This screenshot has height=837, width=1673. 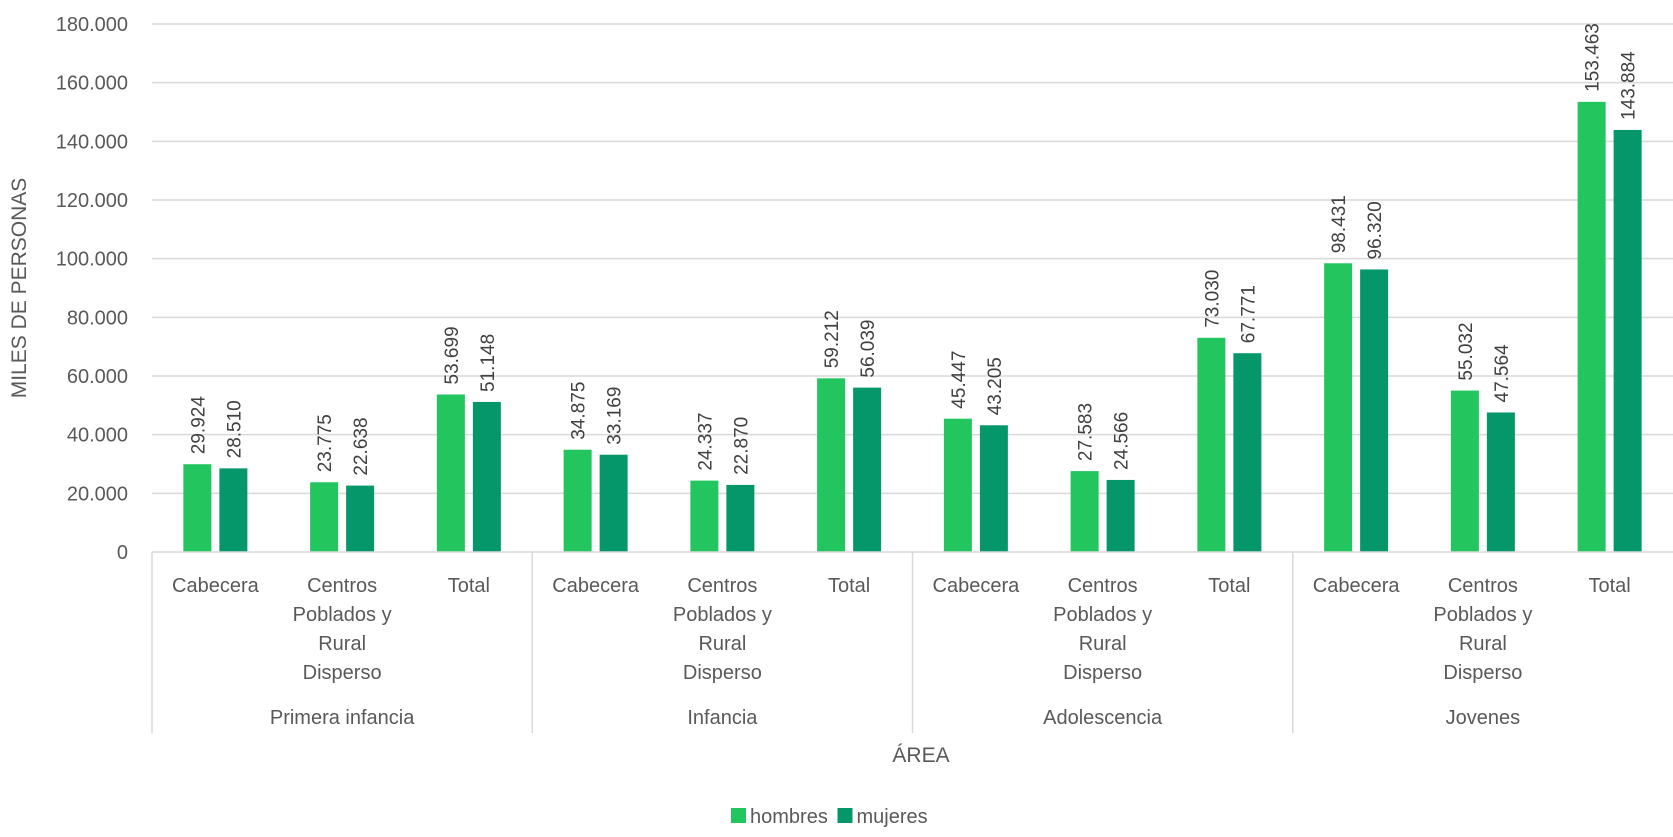 What do you see at coordinates (741, 446) in the screenshot?
I see `data-label-mujeres: 22.870` at bounding box center [741, 446].